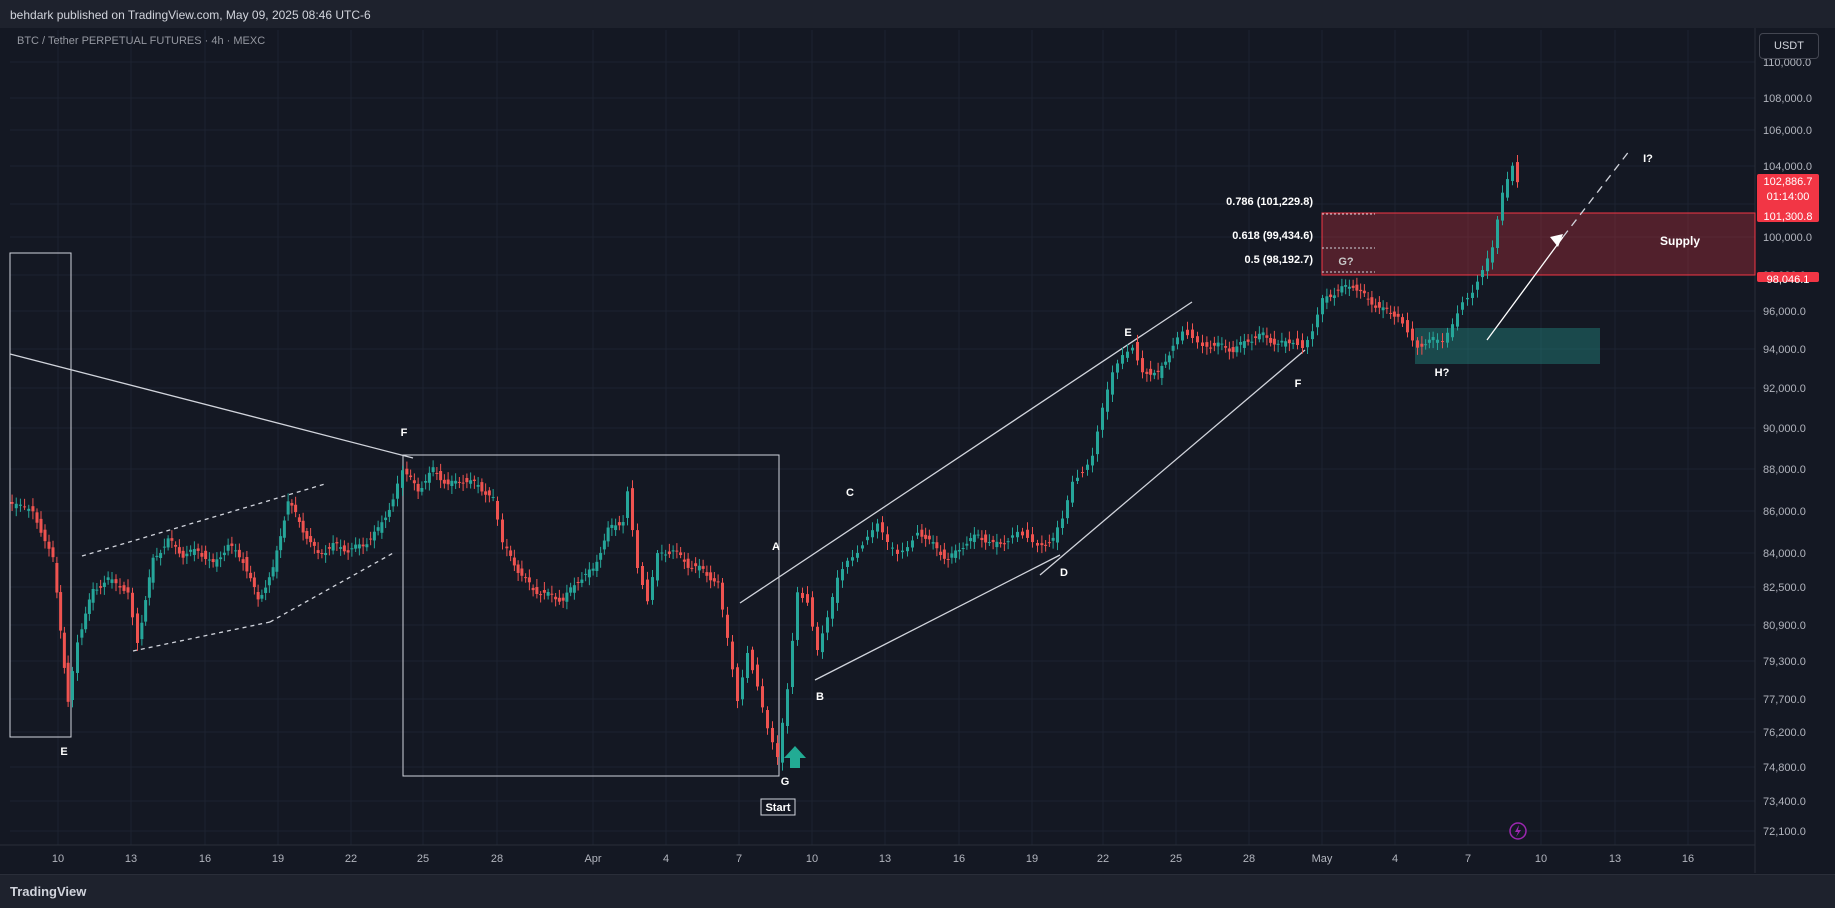 This screenshot has height=908, width=1835. I want to click on y-tick-label: 108,000.0, so click(1787, 99).